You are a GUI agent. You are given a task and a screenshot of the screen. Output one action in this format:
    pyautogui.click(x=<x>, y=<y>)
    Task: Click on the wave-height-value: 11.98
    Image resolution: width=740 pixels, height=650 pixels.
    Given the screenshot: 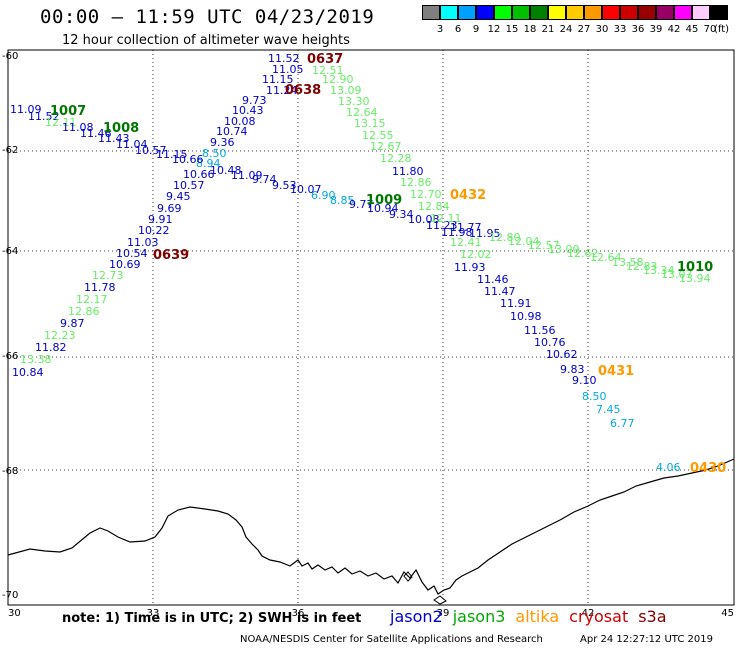 What is the action you would take?
    pyautogui.click(x=457, y=232)
    